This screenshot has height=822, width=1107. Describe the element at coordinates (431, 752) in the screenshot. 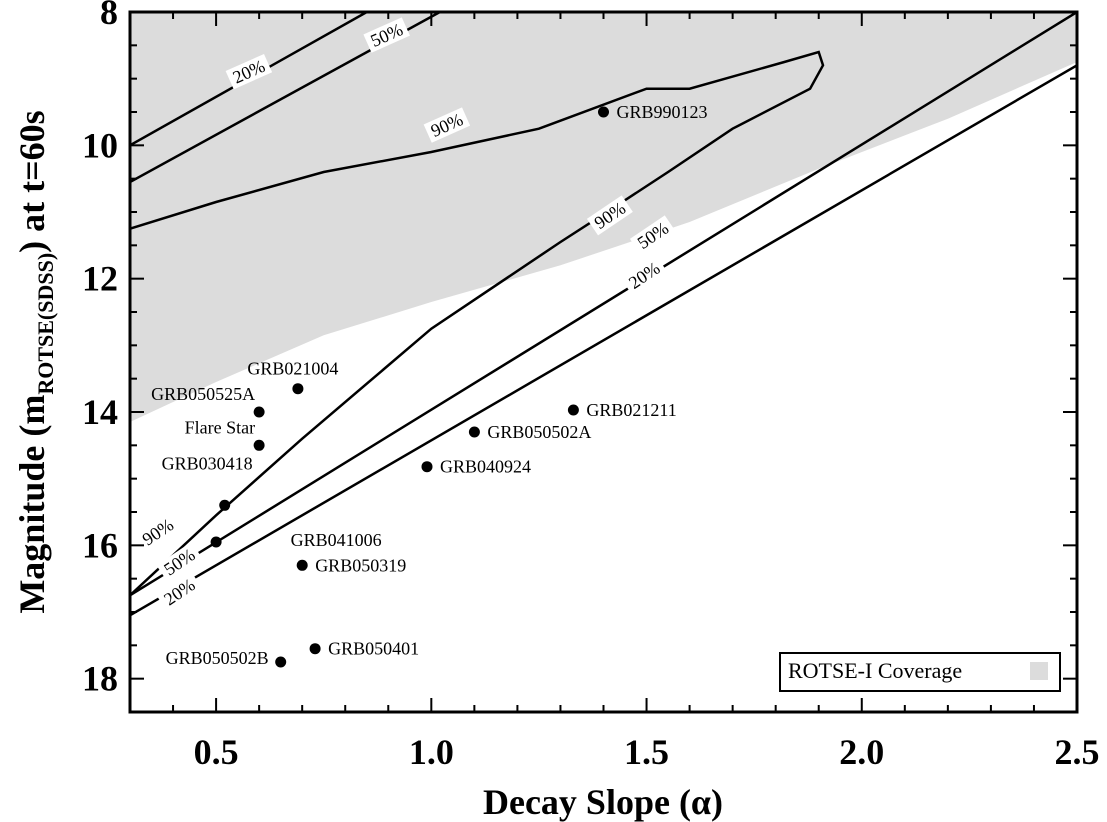

I see `x-tick-label: 1.0` at that location.